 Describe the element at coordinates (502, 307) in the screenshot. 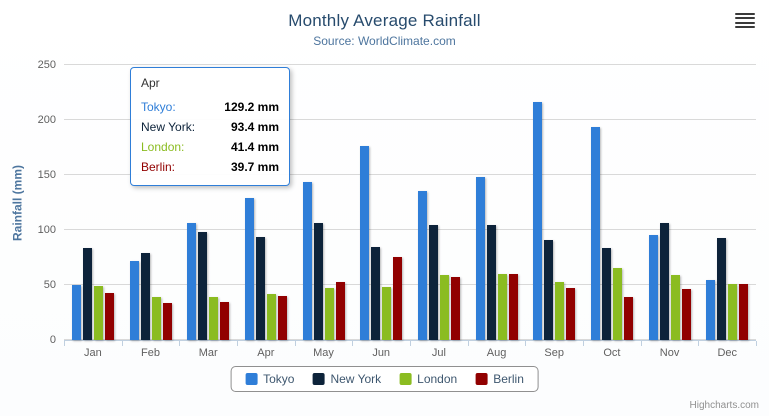

I see `bar-london-aug` at that location.